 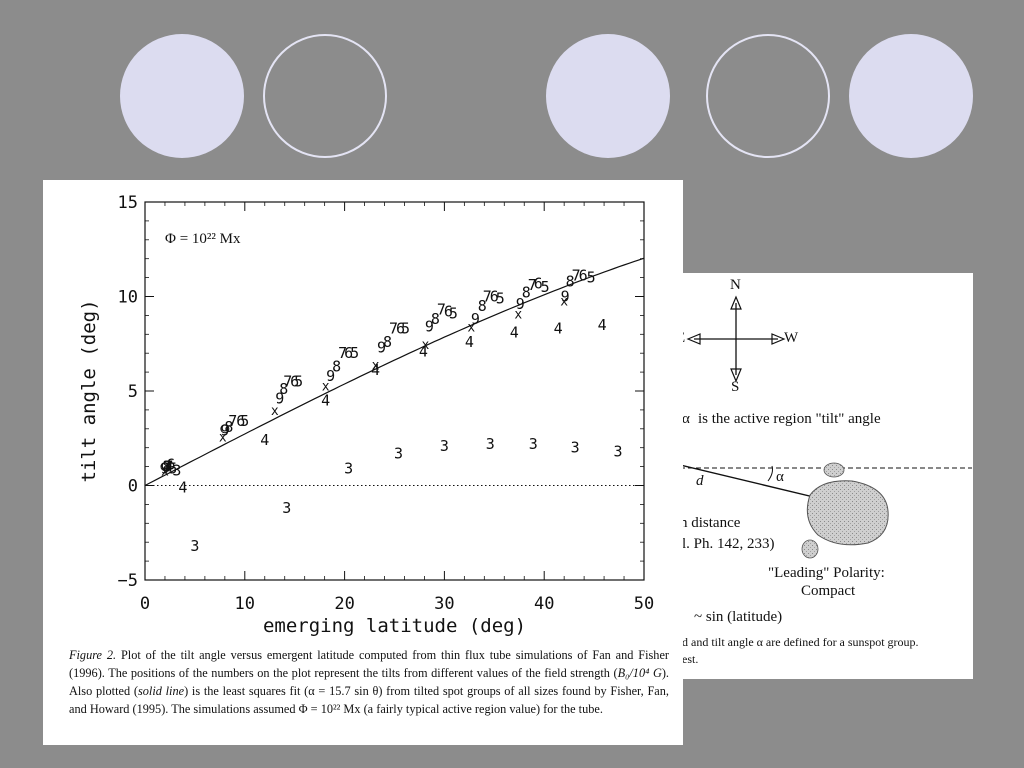 I want to click on tilt-definition: is the active region "tilt" angle, so click(x=789, y=419).